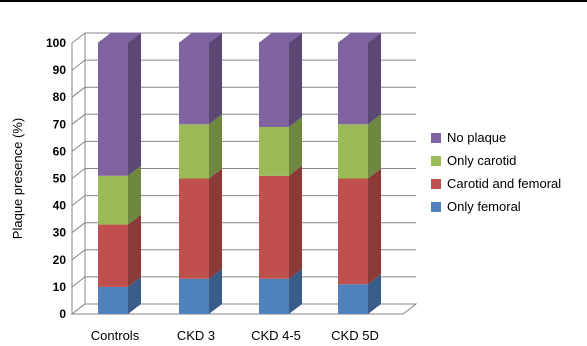 The image size is (587, 346). I want to click on legend-item: Carotid and femoral, so click(496, 183).